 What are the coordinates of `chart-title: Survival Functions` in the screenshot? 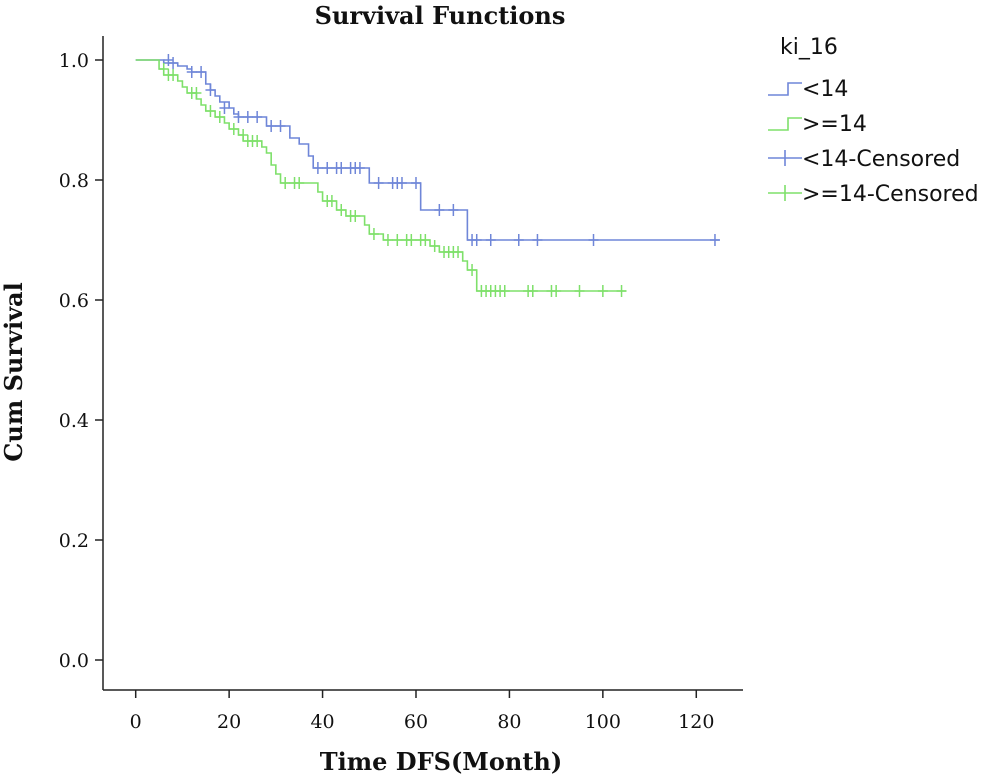 It's located at (440, 15).